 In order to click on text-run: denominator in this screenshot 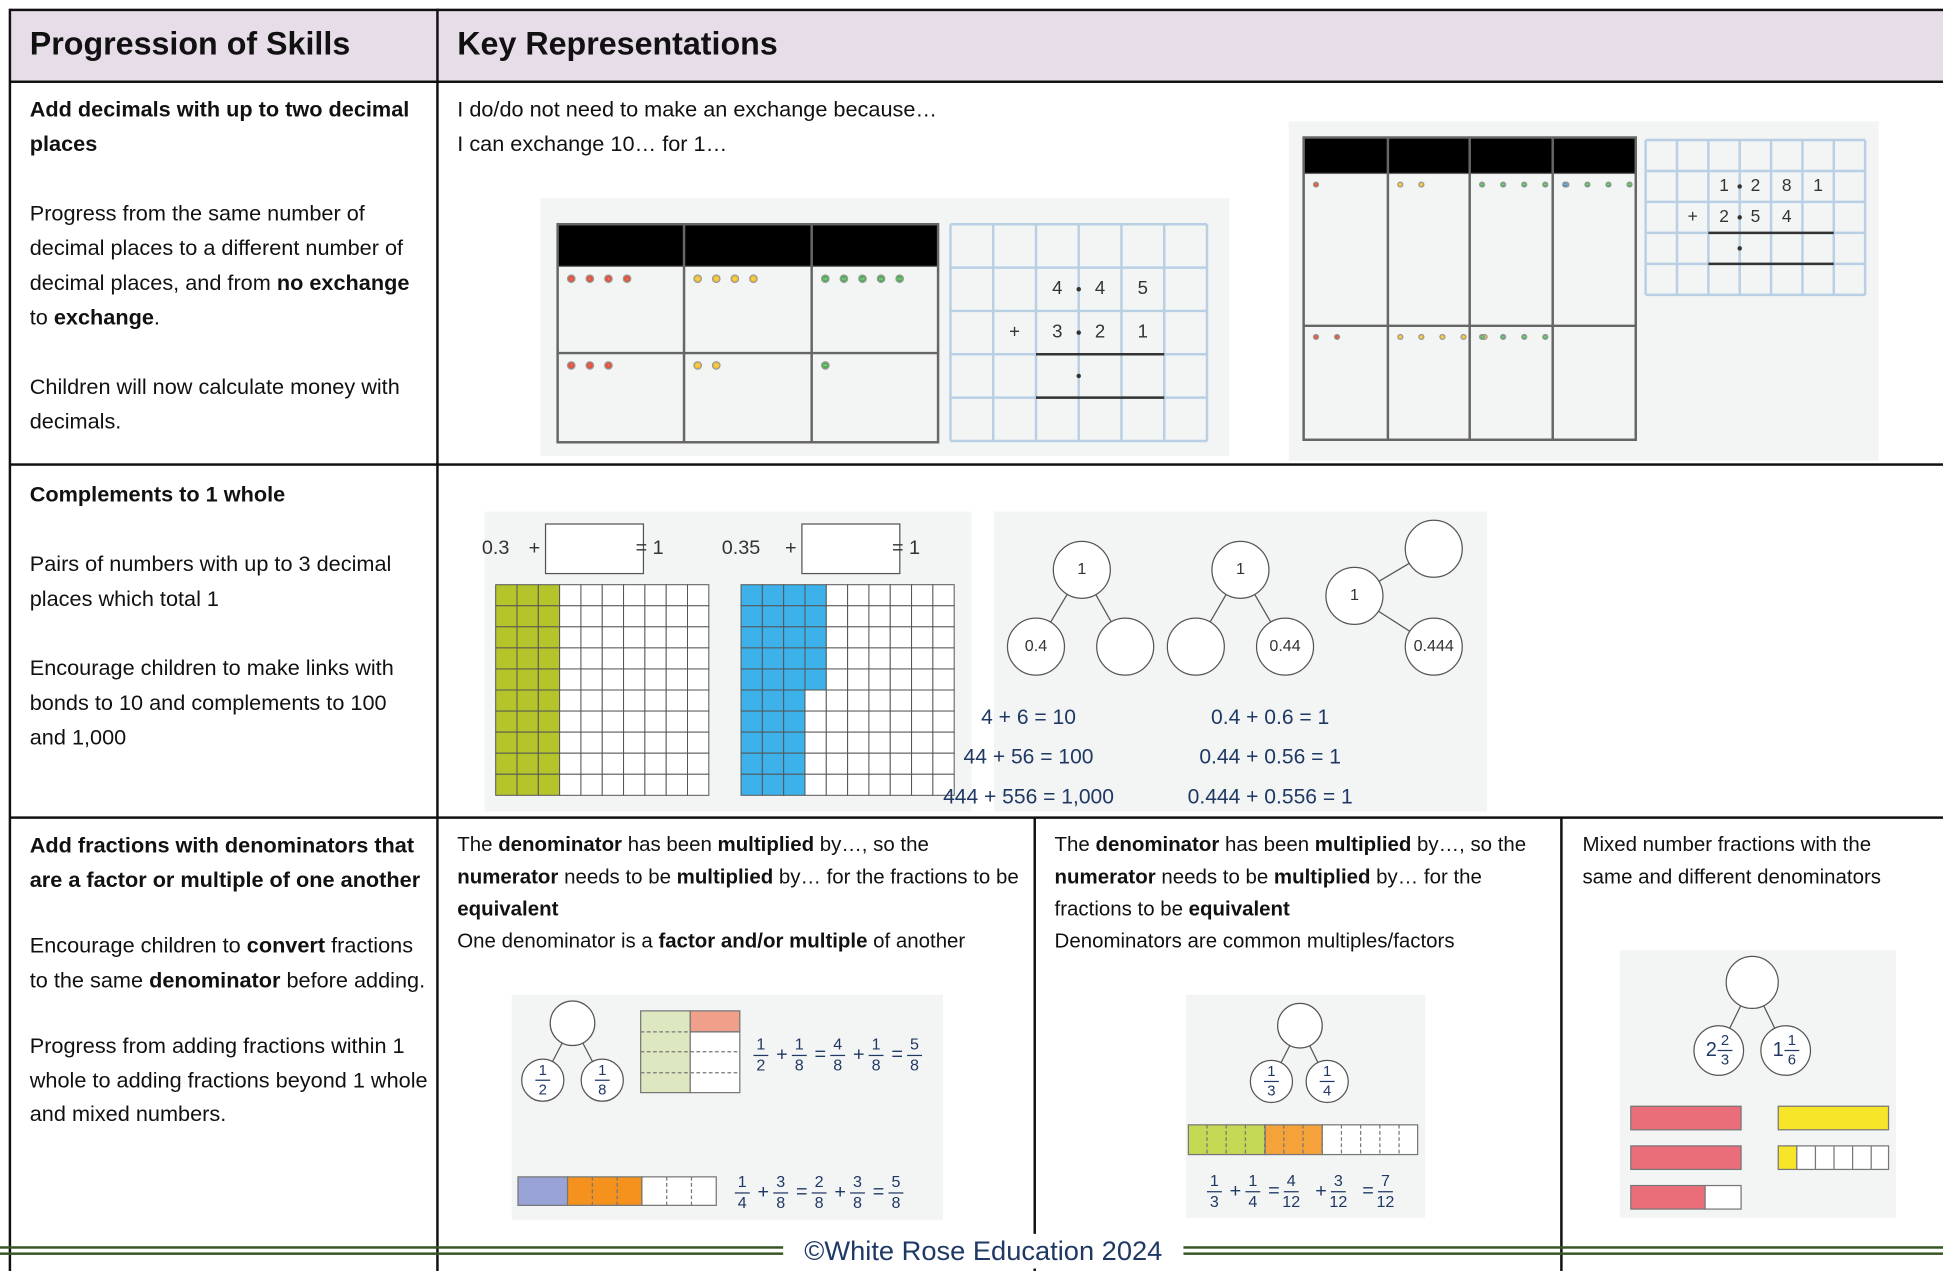, I will do `click(560, 845)`.